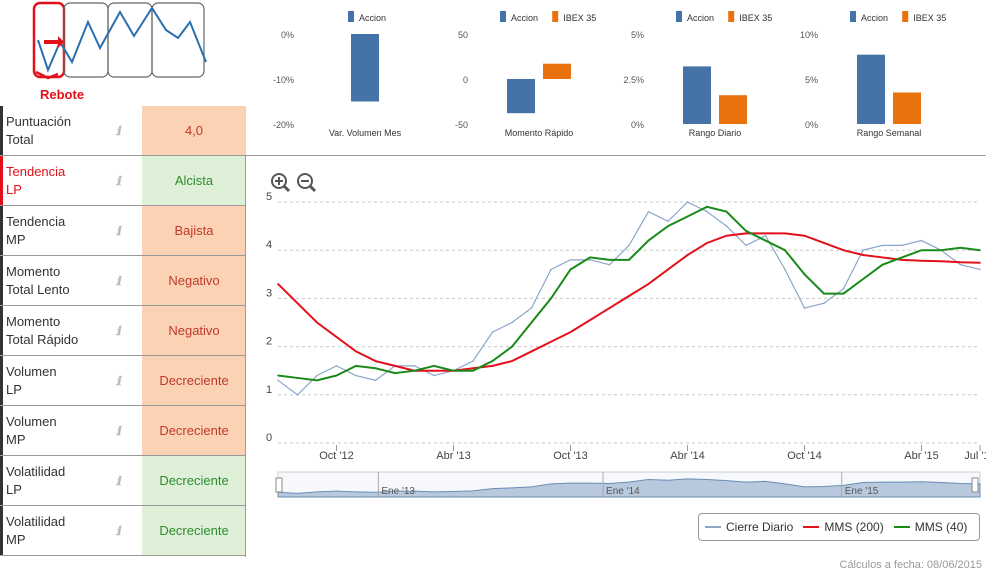 The image size is (986, 581). Describe the element at coordinates (854, 527) in the screenshot. I see `legend-label-mms200: MMS (200)` at that location.